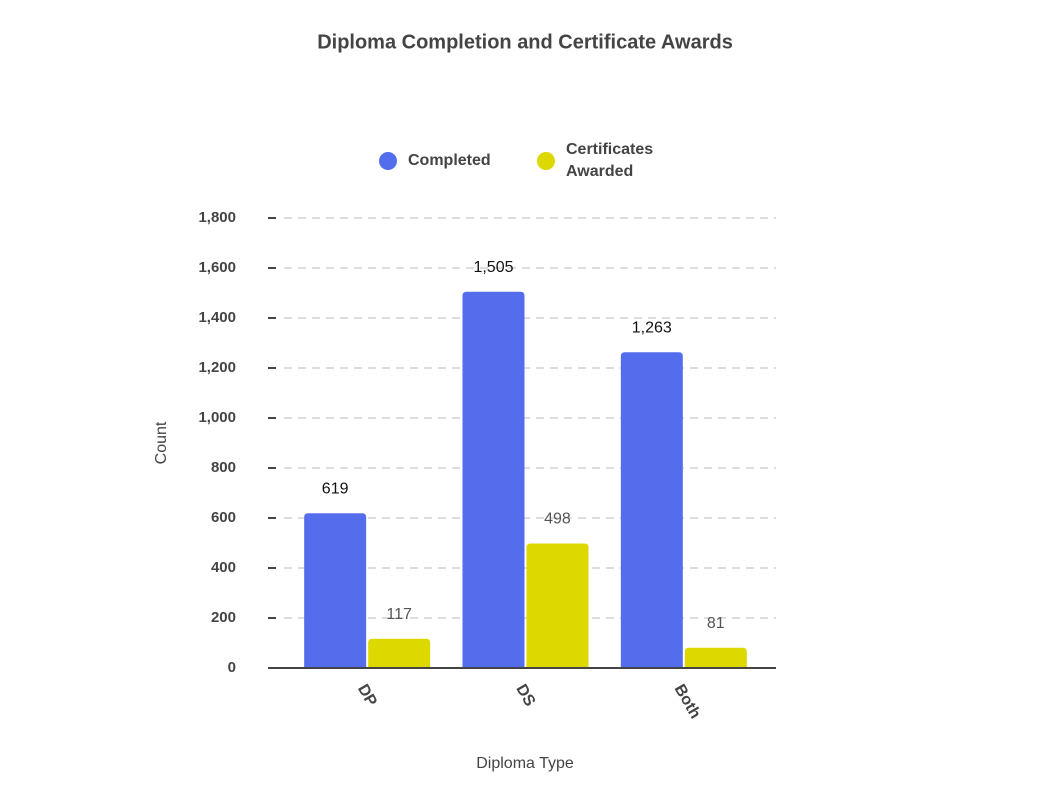 This screenshot has width=1056, height=786. I want to click on y-axis-title: Count, so click(161, 442).